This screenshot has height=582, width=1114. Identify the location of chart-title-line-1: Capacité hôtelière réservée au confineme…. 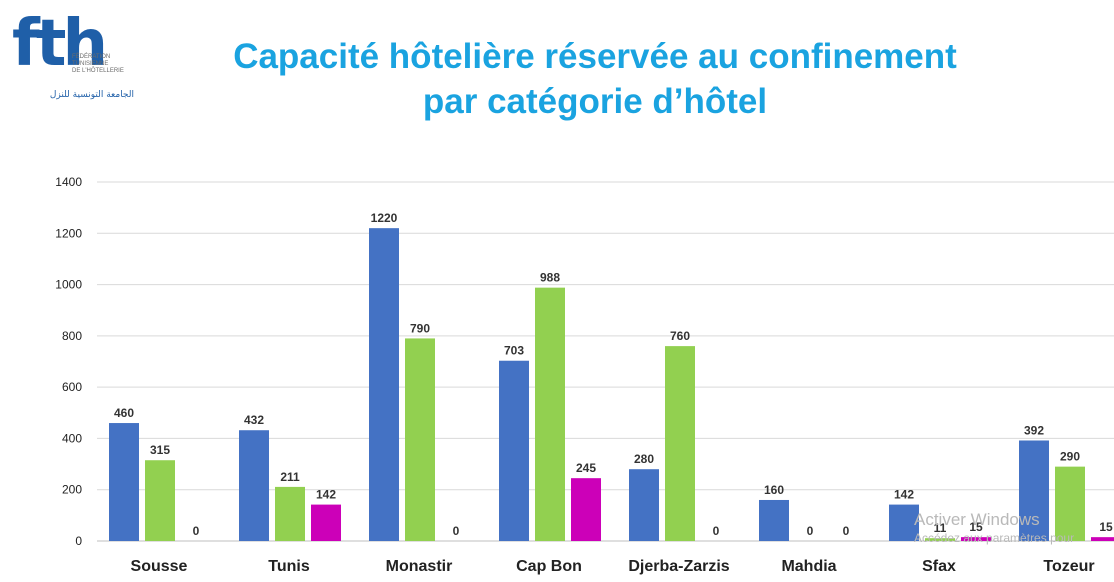
(595, 56).